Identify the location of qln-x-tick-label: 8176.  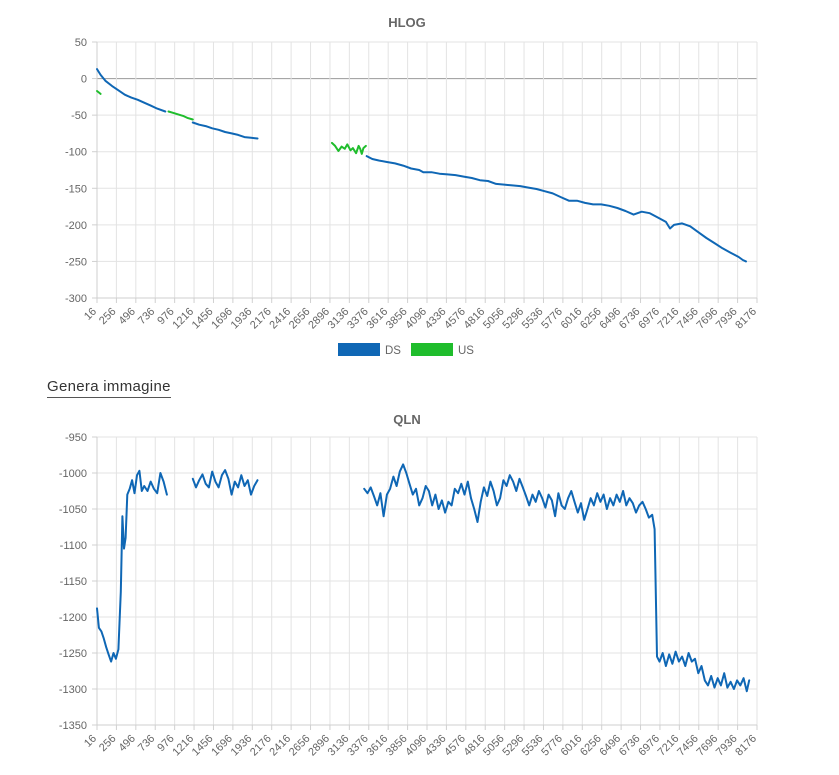
(746, 746).